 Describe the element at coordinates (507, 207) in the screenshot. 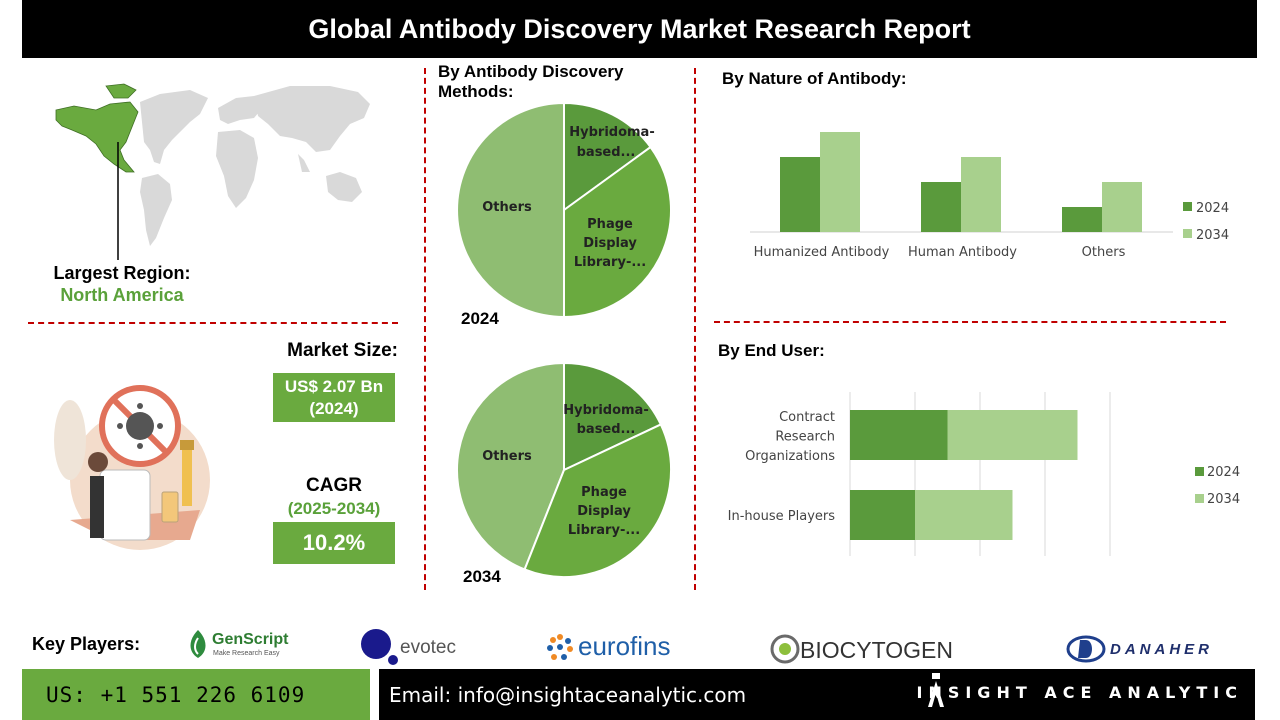

I see `pie-2024-label-others: Others` at that location.